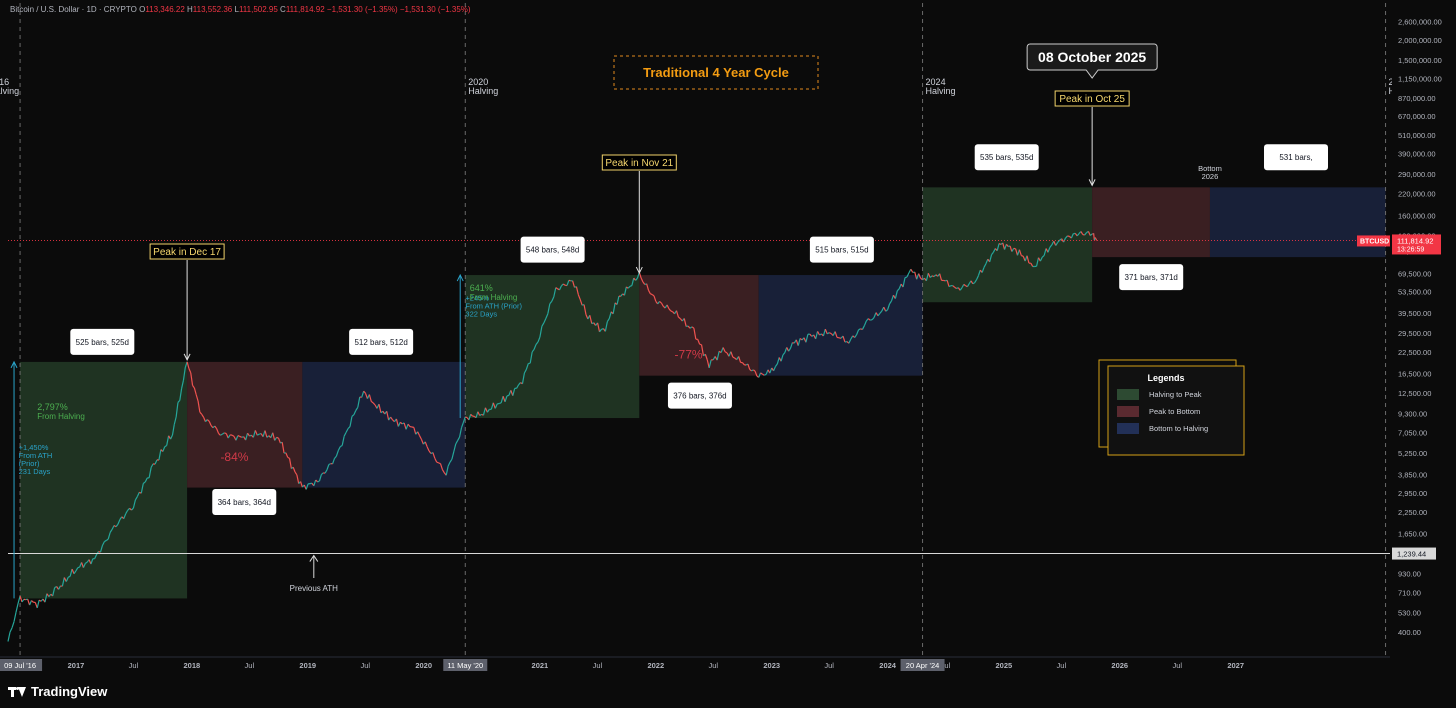 The image size is (1456, 708). Describe the element at coordinates (699, 395) in the screenshot. I see `duration-box` at that location.